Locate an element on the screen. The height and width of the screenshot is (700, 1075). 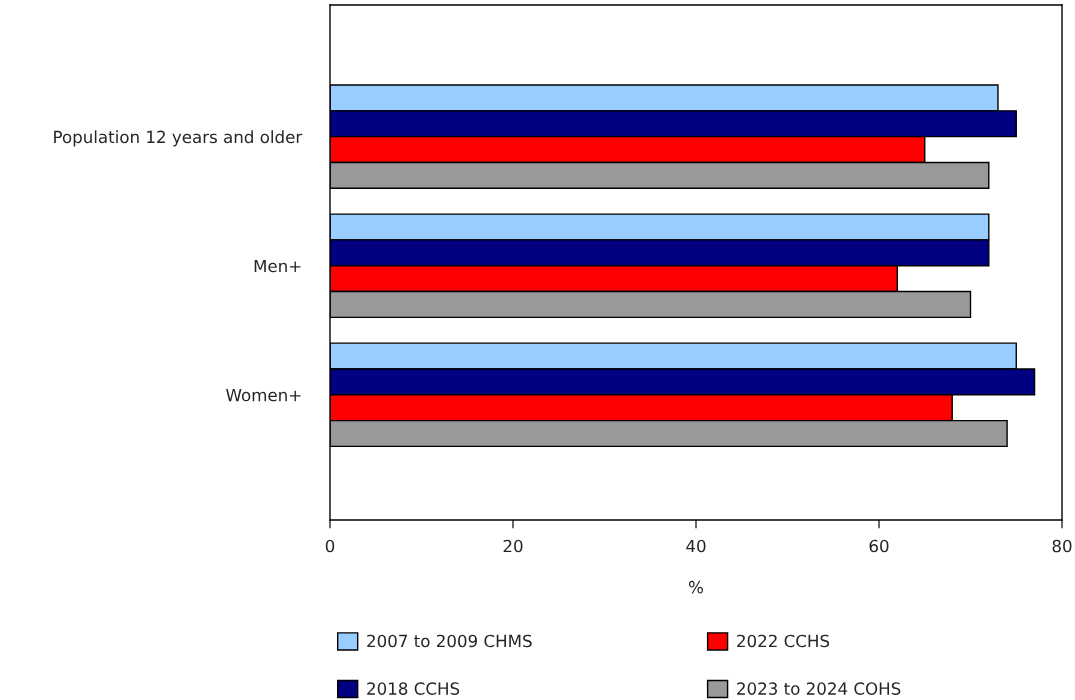
x-tick-label: 80 is located at coordinates (1062, 546).